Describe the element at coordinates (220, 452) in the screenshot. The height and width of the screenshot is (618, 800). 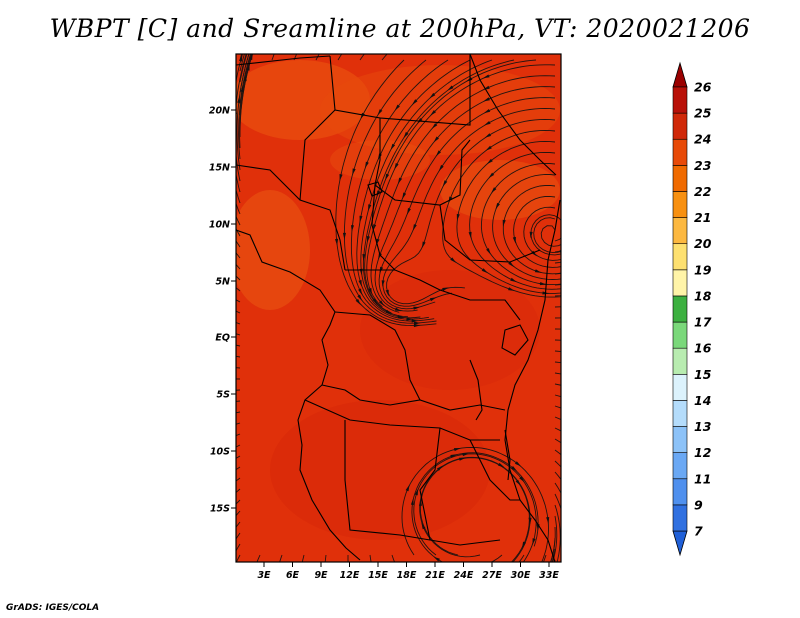
I see `lat-tick-label: 10S` at that location.